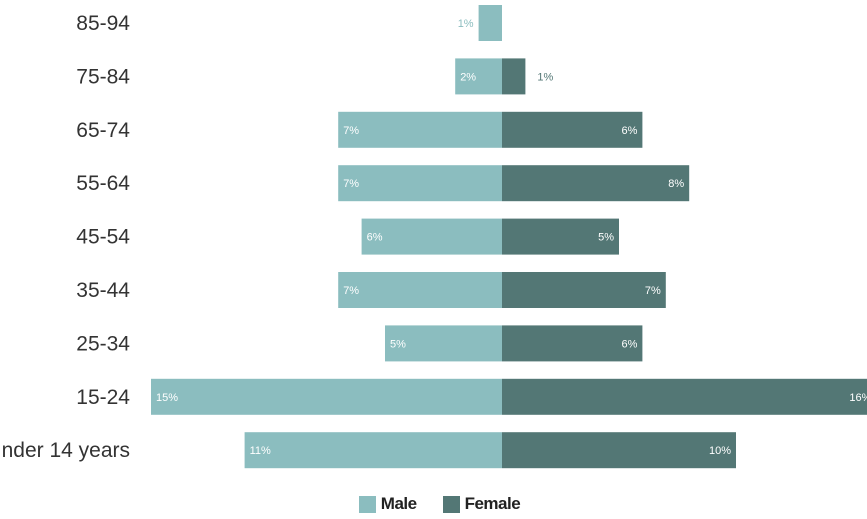 Image resolution: width=867 pixels, height=519 pixels. I want to click on bar-label-male: 1%, so click(466, 24).